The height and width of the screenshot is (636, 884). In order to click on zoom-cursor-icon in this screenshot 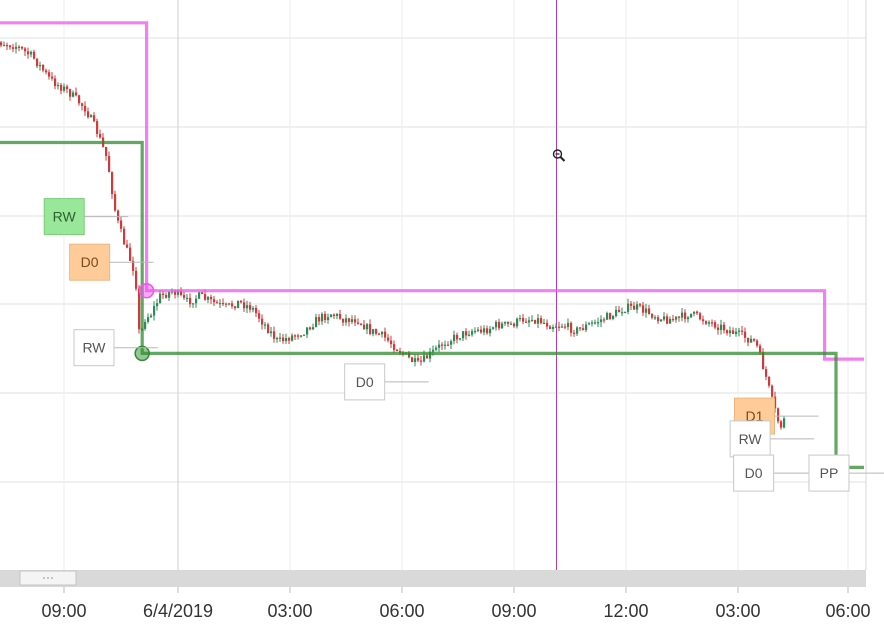, I will do `click(559, 155)`.